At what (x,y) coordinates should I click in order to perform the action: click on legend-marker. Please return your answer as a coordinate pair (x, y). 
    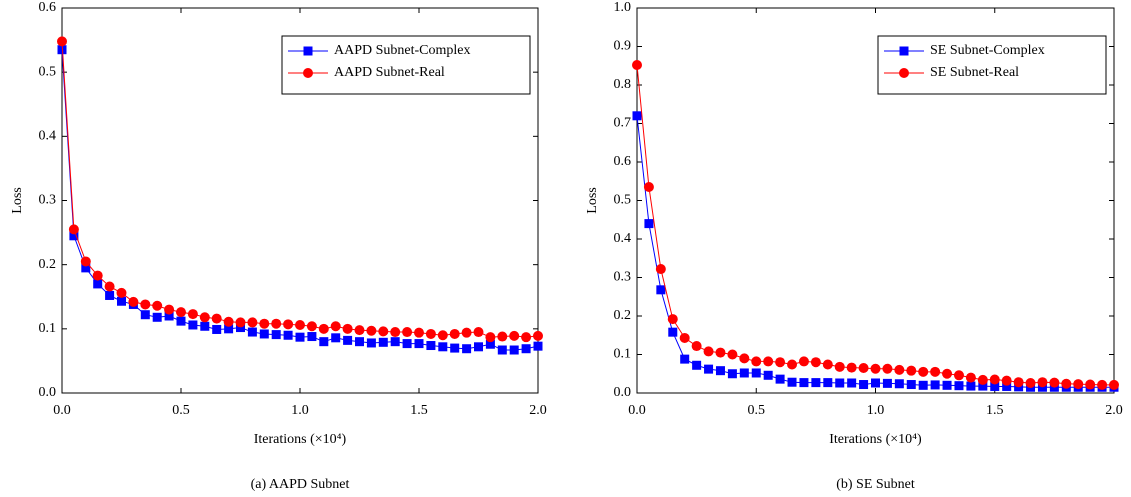
    Looking at the image, I should click on (308, 73).